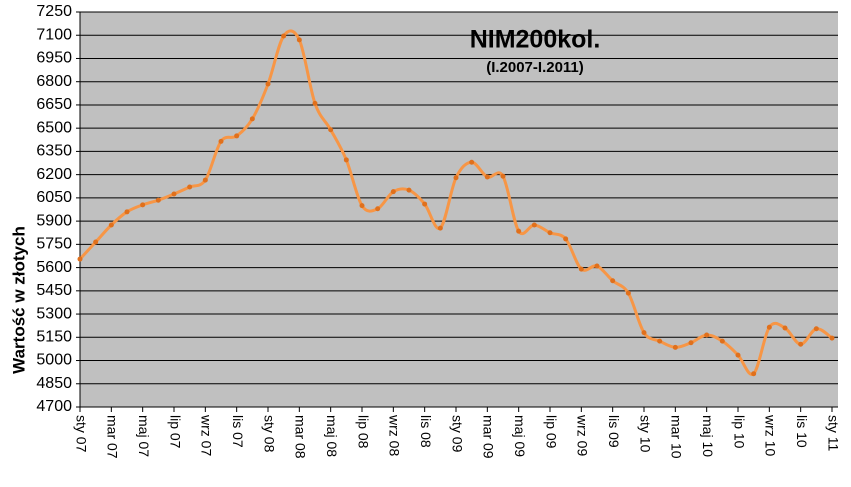 Image resolution: width=851 pixels, height=487 pixels. I want to click on y-tick-label: 5750, so click(54, 244).